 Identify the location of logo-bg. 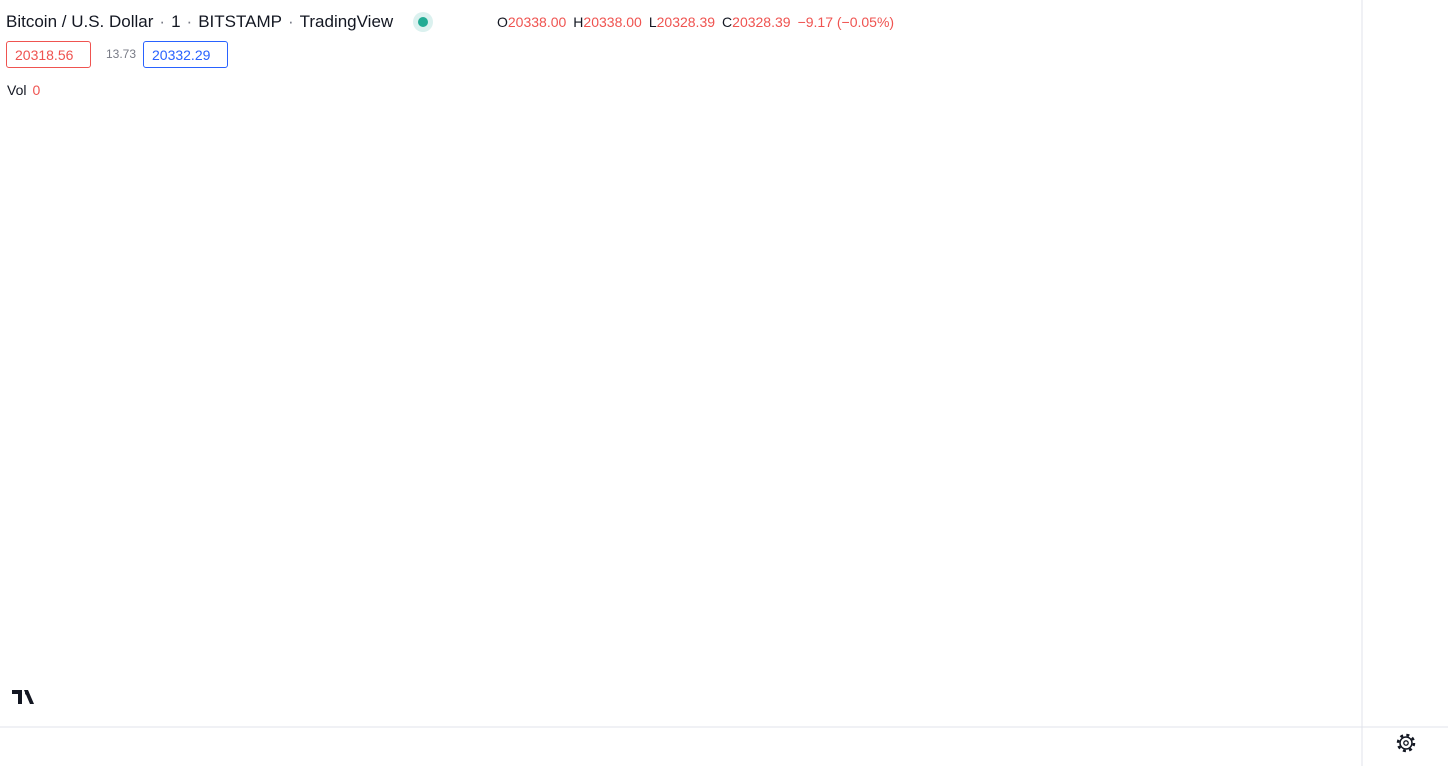
(24, 697).